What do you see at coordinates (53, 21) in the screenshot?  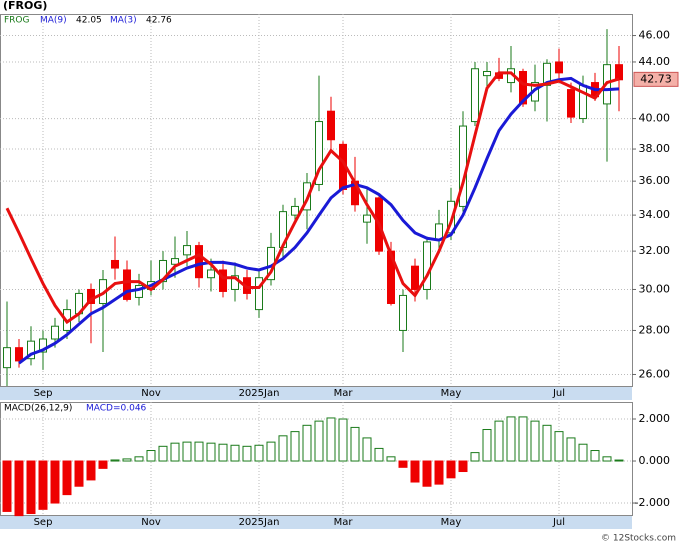 I see `legend-label: MA(9)` at bounding box center [53, 21].